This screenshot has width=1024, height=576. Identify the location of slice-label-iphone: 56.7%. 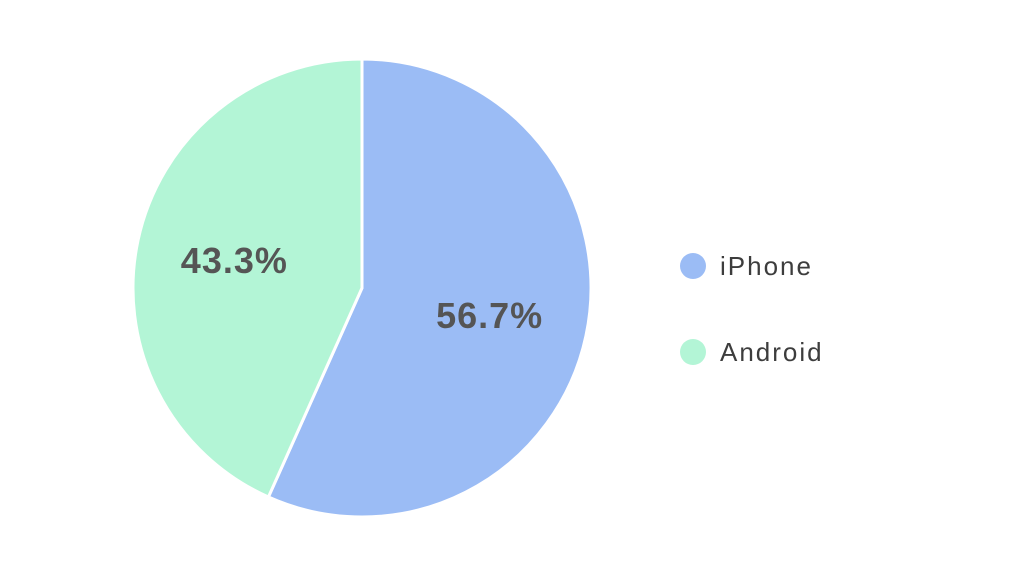
(489, 315).